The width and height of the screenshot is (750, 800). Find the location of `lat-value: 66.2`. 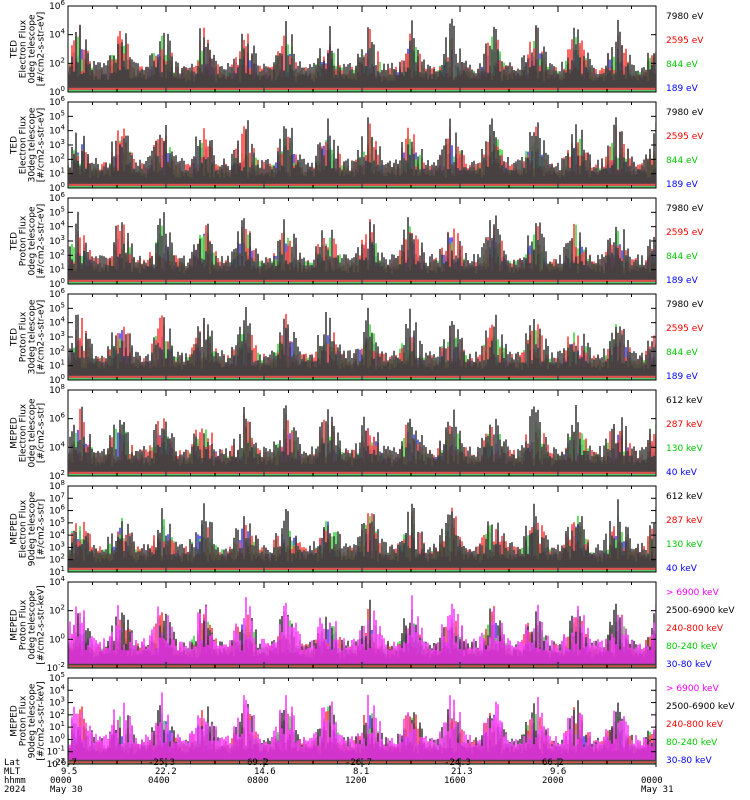

lat-value: 66.2 is located at coordinates (553, 763).